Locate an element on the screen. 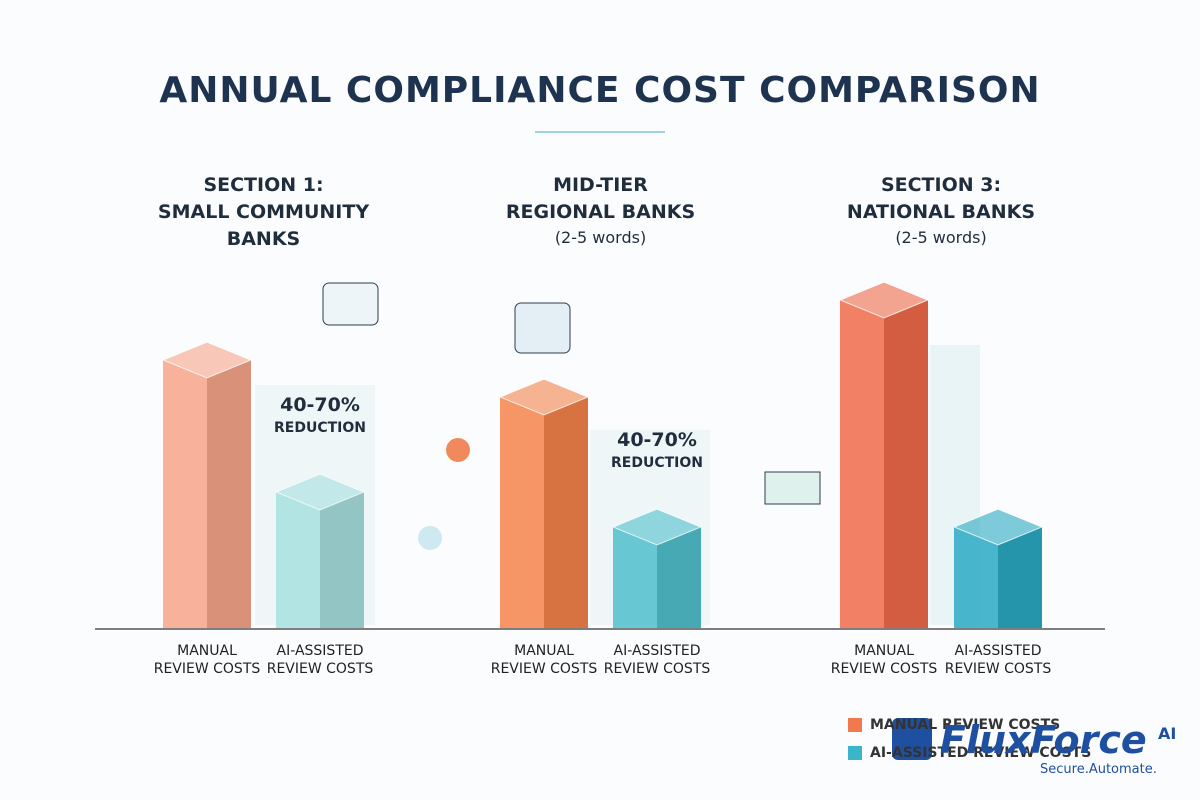 The image size is (1200, 800). page-title: ANNUAL COMPLIANCE COST COMPARISON is located at coordinates (600, 90).